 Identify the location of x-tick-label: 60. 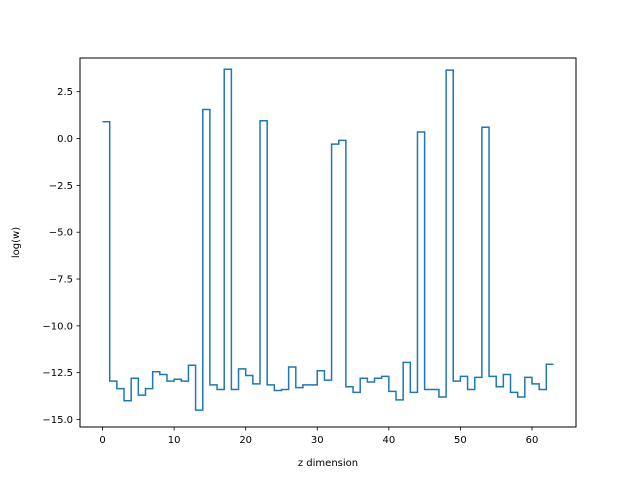
(532, 440).